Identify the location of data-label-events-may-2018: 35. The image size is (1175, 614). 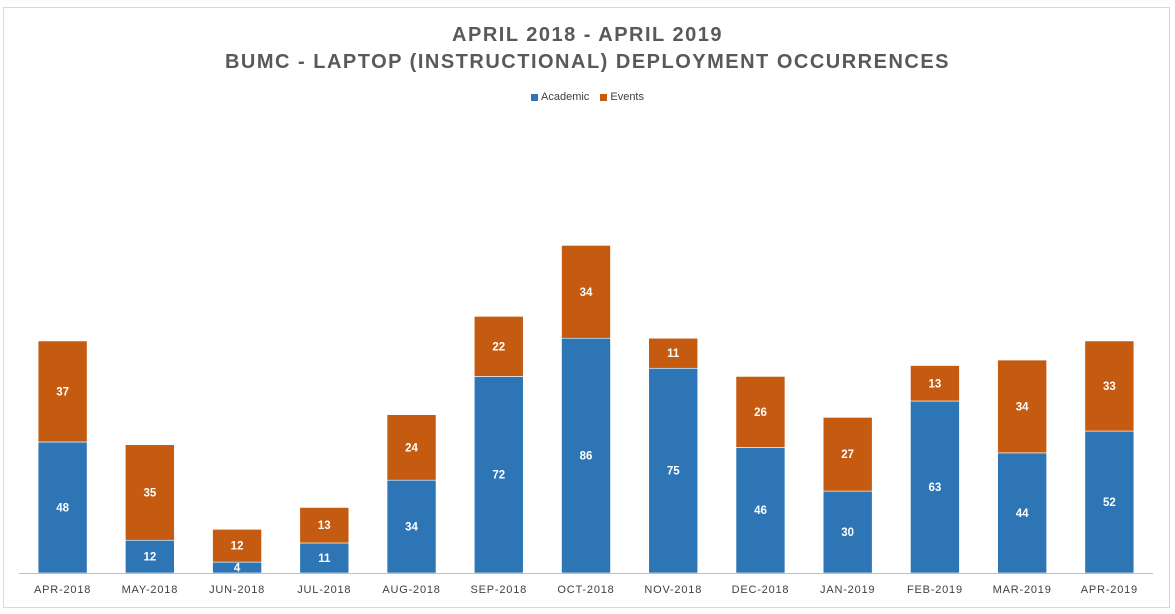
(149, 493).